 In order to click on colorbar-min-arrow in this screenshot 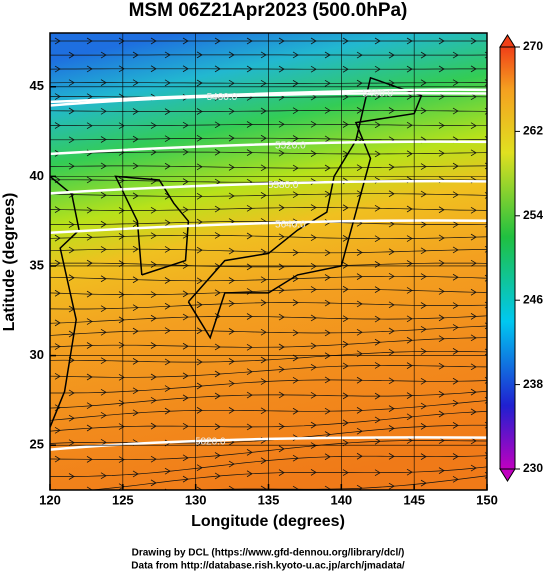, I will do `click(507, 475)`.